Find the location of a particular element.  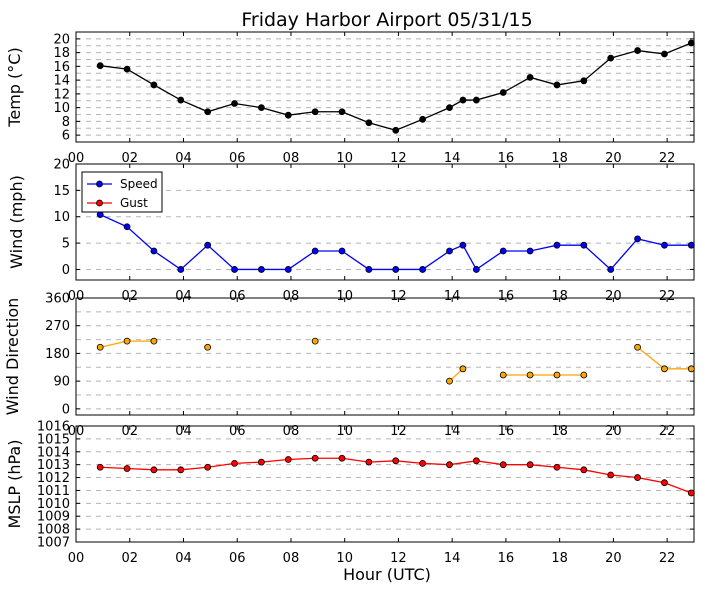

y-tick-label: 1007 is located at coordinates (53, 543).